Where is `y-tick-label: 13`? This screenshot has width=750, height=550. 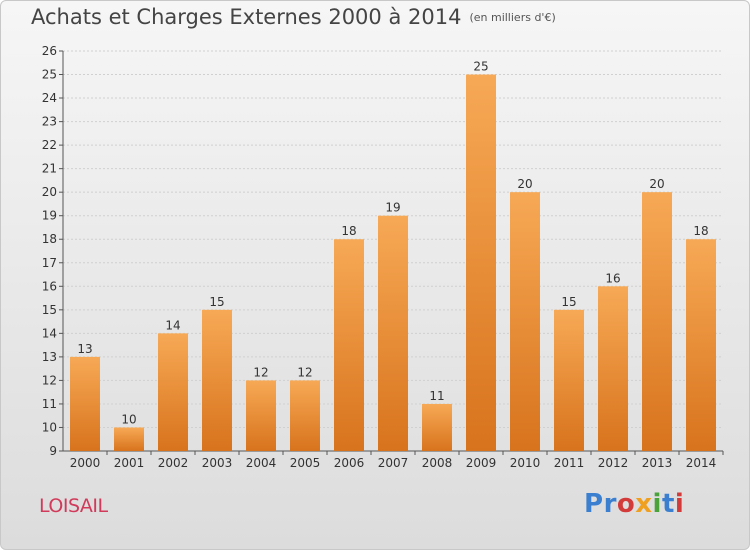
y-tick-label: 13 is located at coordinates (49, 357).